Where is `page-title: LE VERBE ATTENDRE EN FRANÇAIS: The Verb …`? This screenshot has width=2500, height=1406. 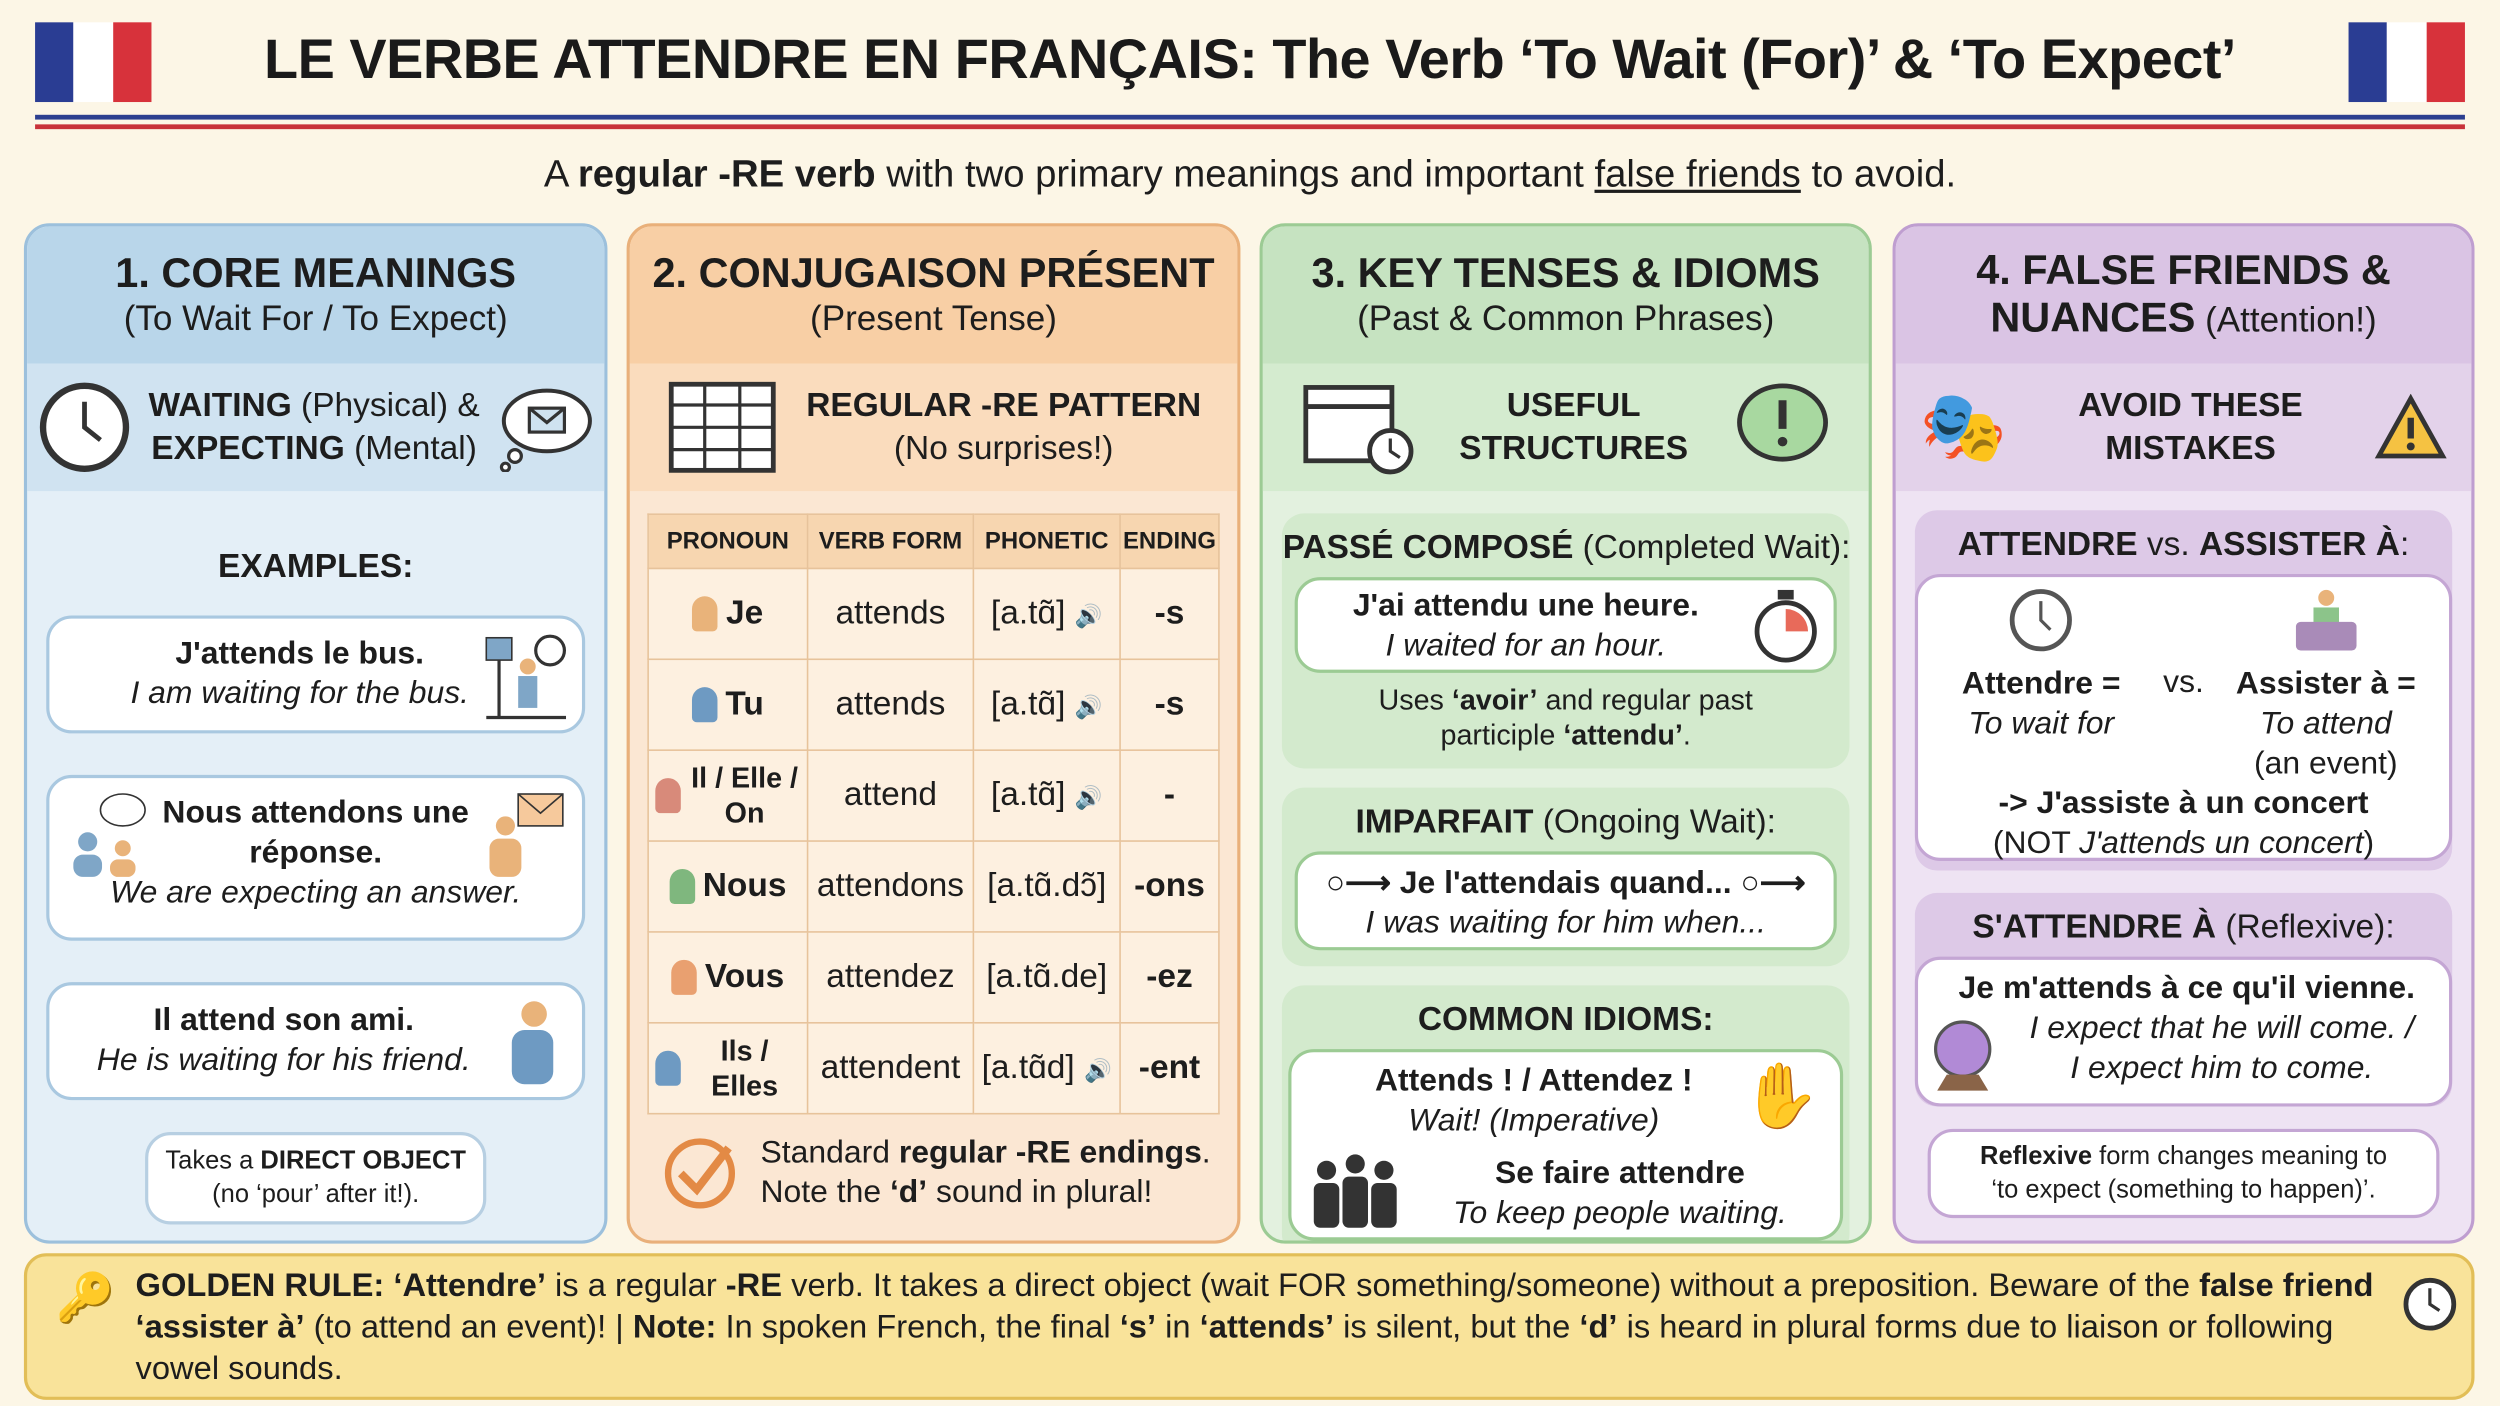 page-title: LE VERBE ATTENDRE EN FRANÇAIS: The Verb … is located at coordinates (1249, 61).